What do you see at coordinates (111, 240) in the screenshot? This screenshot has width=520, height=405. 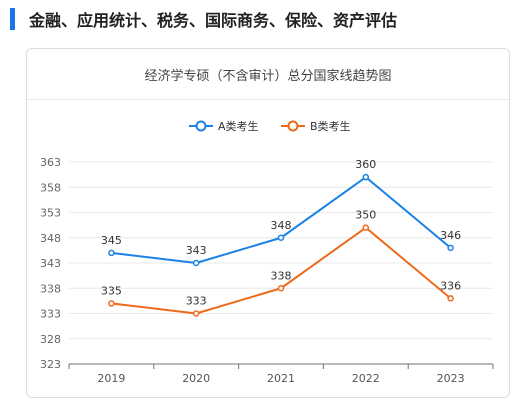 I see `data-label: 345` at bounding box center [111, 240].